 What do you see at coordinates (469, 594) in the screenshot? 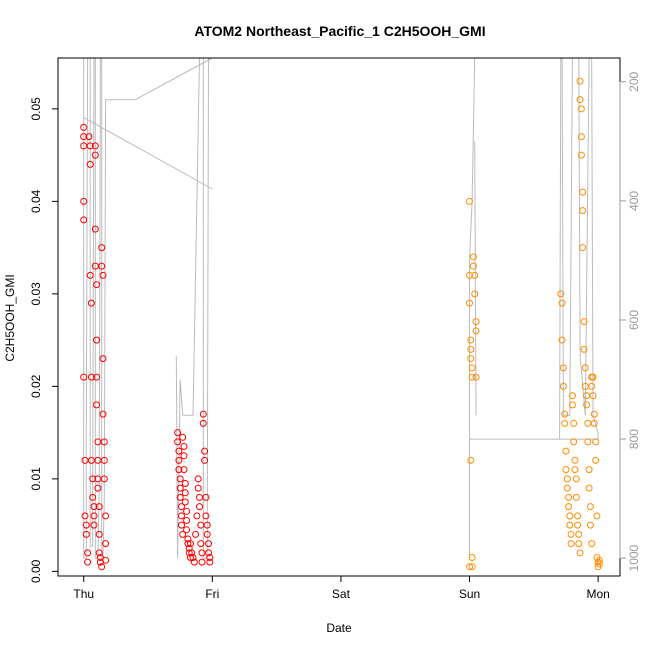
I see `x-tick-label: Sun` at bounding box center [469, 594].